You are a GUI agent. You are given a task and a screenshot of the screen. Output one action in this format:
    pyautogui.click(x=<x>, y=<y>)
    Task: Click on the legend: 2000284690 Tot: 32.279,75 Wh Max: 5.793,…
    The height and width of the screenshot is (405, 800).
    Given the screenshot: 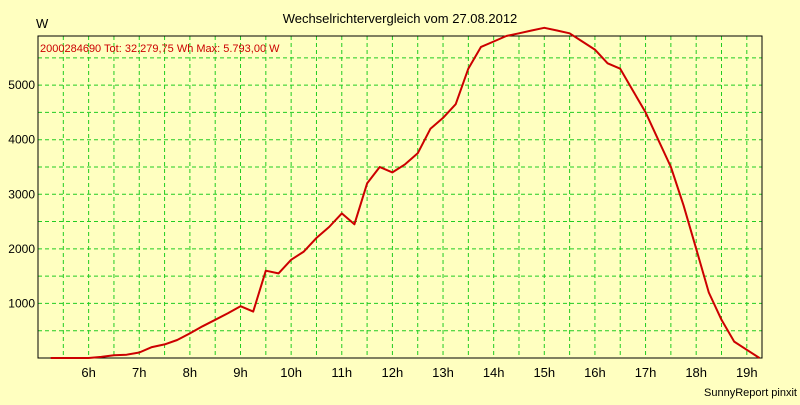 What is the action you would take?
    pyautogui.click(x=160, y=49)
    